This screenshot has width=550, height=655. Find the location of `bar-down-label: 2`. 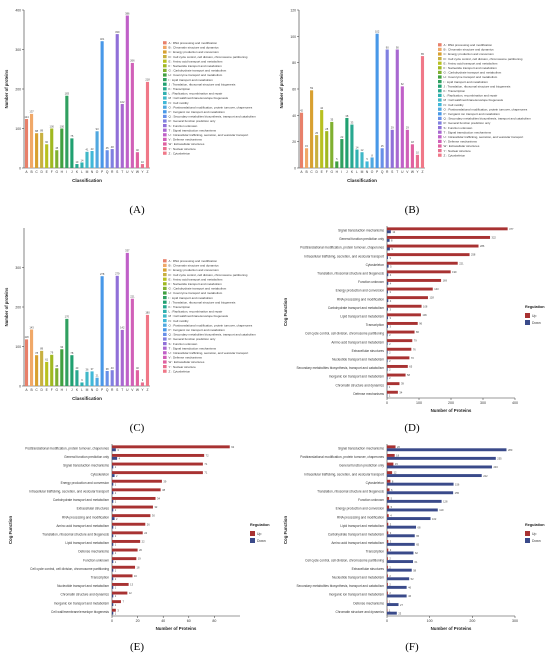

bar-down-label: 2 is located at coordinates (390, 344).